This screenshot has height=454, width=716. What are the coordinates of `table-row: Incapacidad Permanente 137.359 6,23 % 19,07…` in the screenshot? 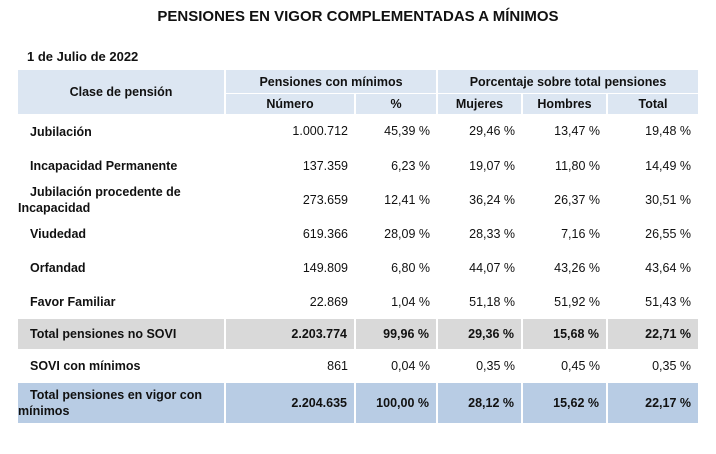 It's located at (358, 166).